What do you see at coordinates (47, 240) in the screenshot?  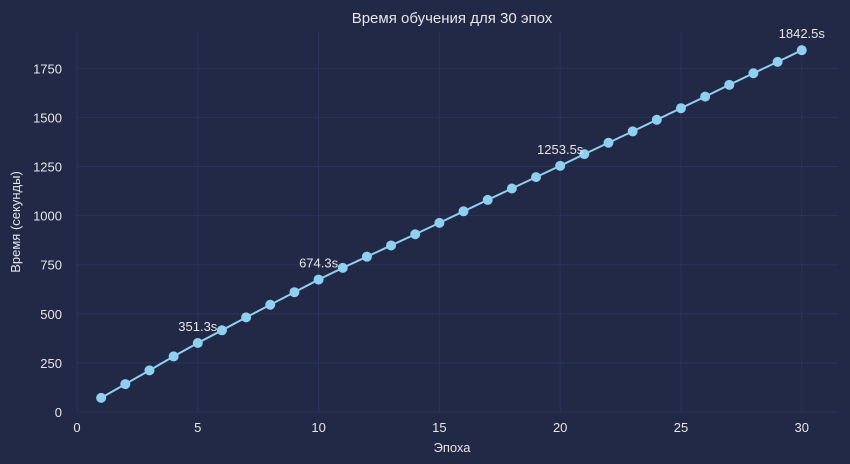 I see `y-tick-labels: 0 250 500 750 1000 1250 1500 1750` at bounding box center [47, 240].